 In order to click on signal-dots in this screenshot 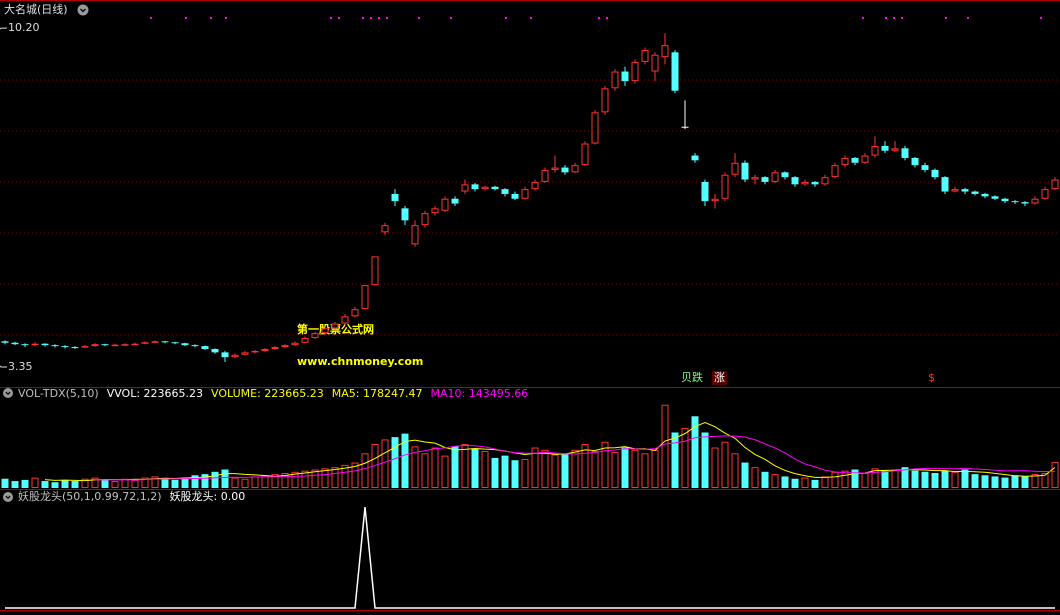, I will do `click(596, 18)`.